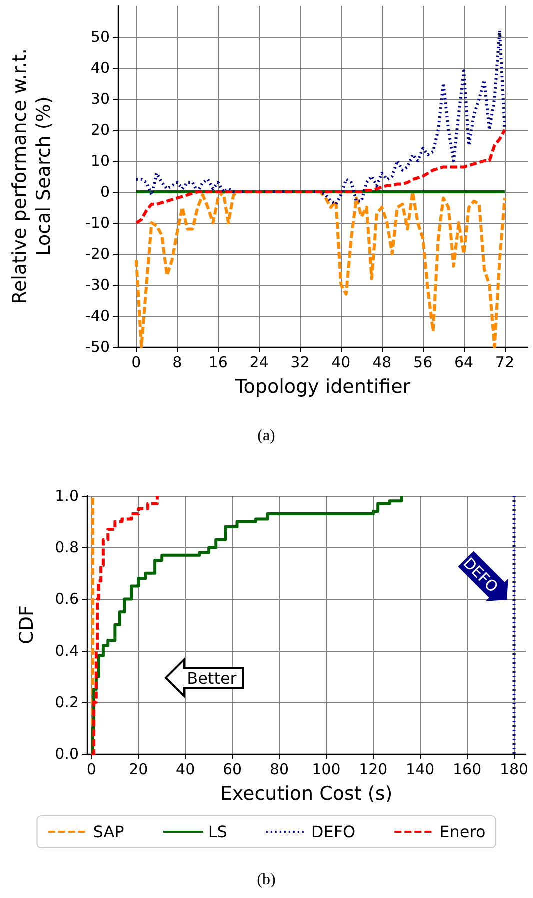  Describe the element at coordinates (67, 754) in the screenshot. I see `y-tick-label: 0.0` at that location.